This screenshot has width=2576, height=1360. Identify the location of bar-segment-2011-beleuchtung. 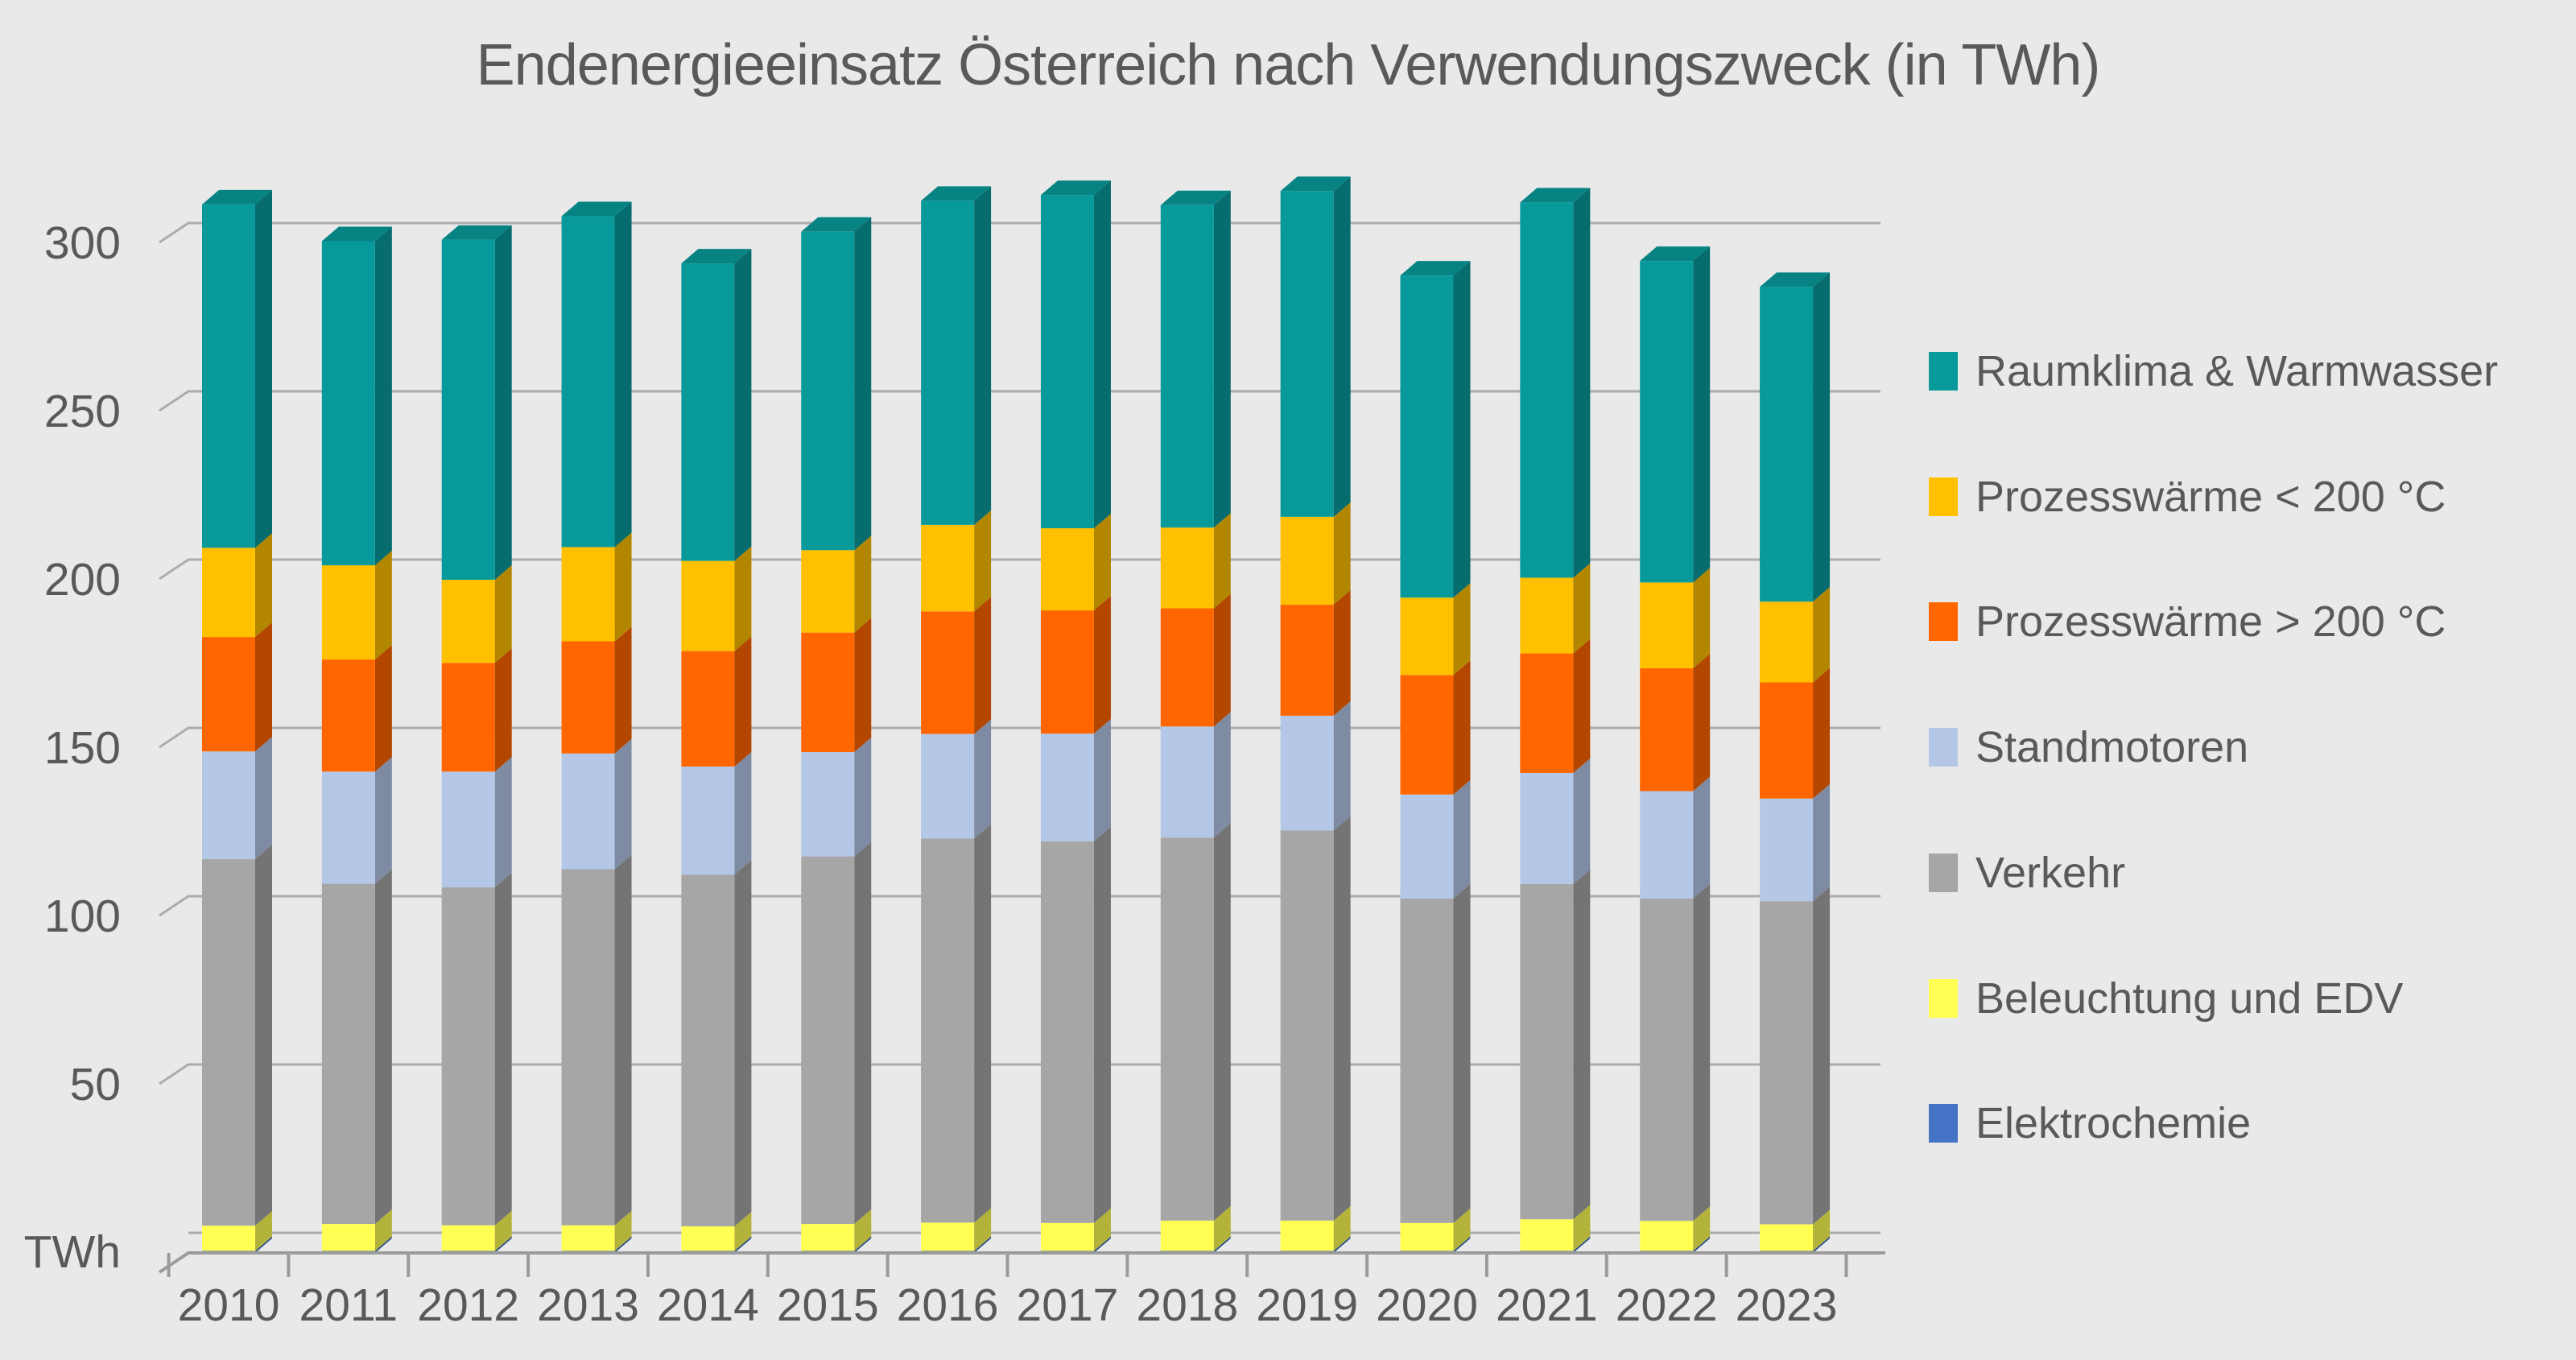
(348, 1237).